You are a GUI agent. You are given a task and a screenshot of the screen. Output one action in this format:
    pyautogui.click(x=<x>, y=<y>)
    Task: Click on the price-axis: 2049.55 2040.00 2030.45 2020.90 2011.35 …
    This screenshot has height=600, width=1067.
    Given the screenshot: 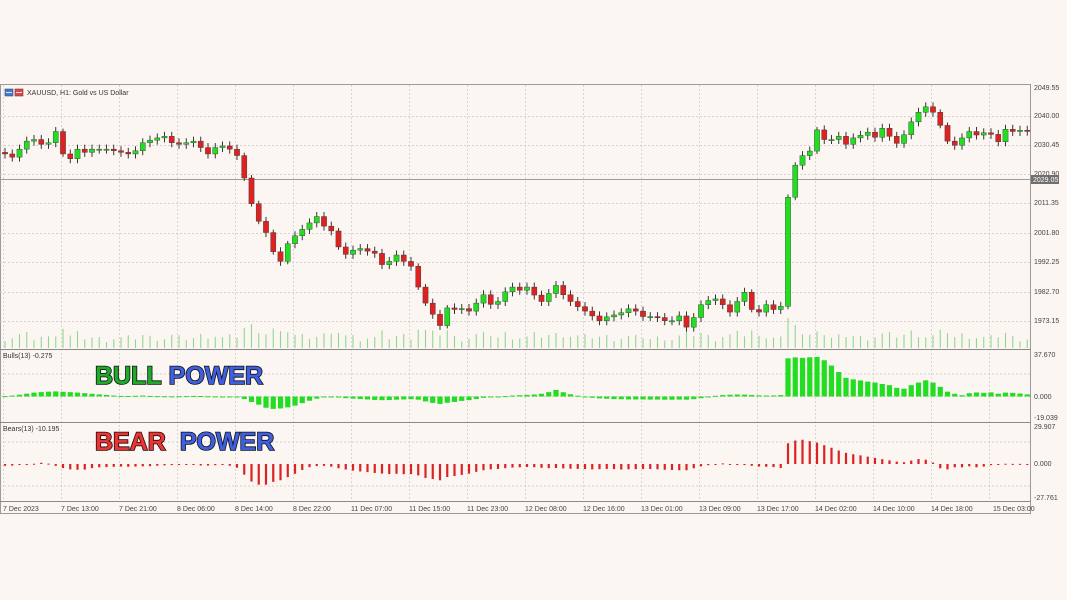 What is the action you would take?
    pyautogui.click(x=1045, y=205)
    